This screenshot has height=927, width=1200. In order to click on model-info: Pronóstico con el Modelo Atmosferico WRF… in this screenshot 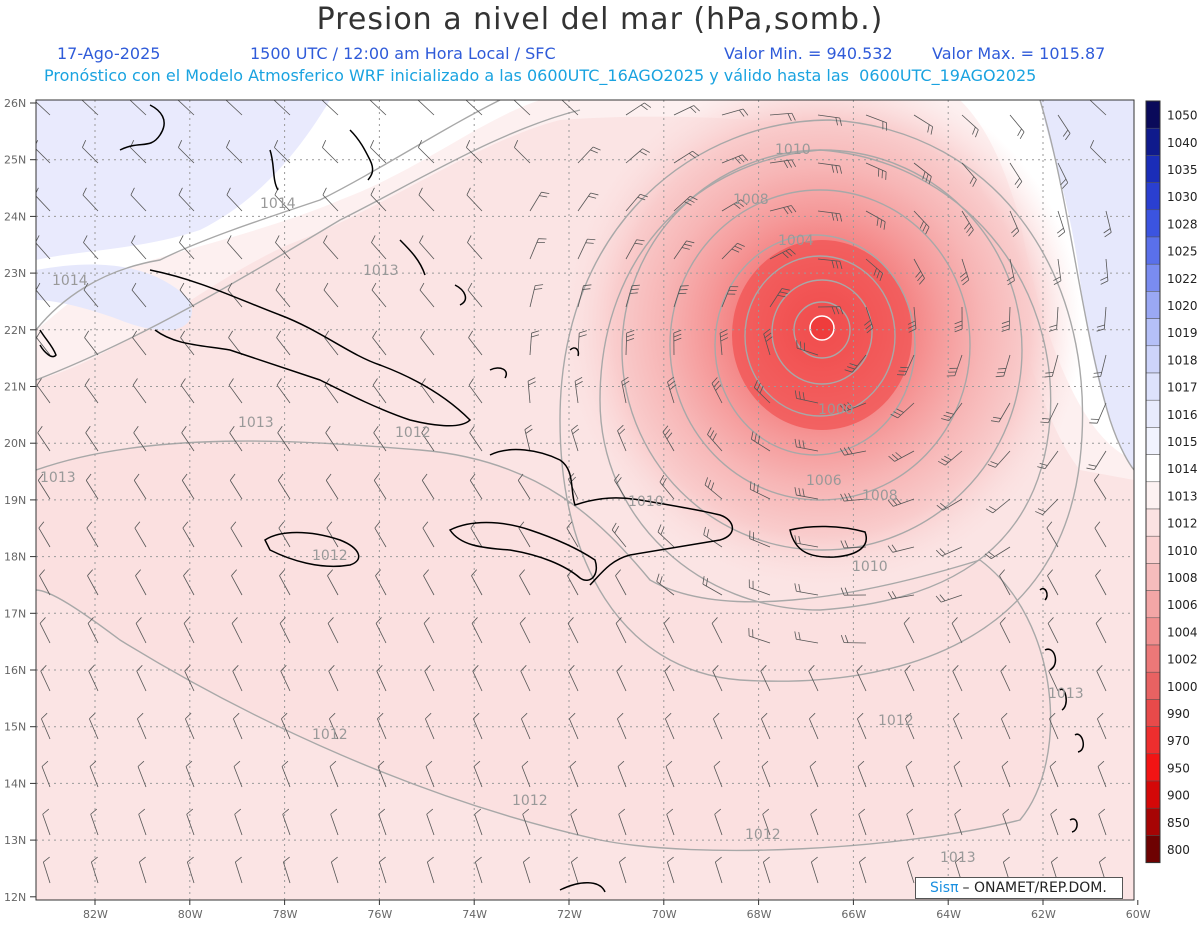, I will do `click(540, 75)`.